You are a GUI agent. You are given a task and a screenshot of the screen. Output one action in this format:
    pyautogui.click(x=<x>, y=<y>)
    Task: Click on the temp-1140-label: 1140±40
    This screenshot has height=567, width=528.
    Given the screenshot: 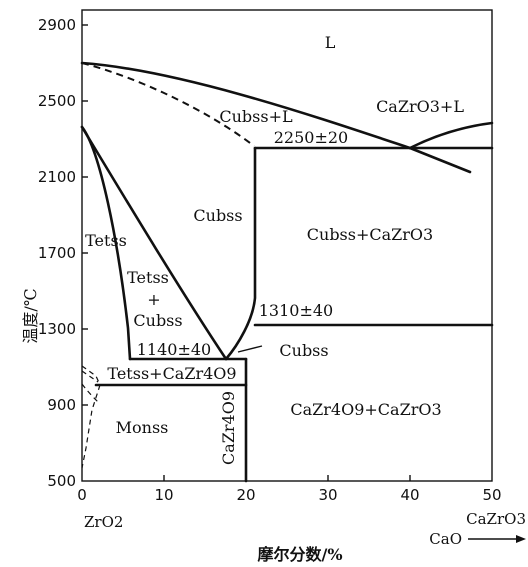 What is the action you would take?
    pyautogui.click(x=174, y=349)
    